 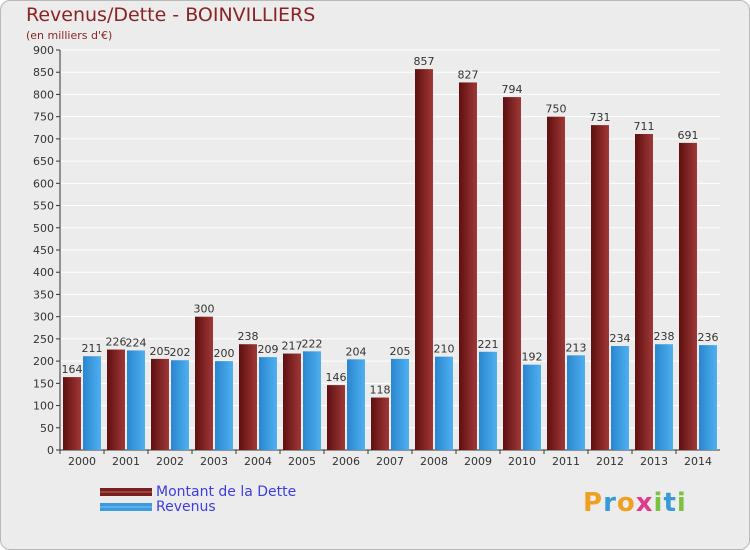 What do you see at coordinates (444, 349) in the screenshot?
I see `data-label-revenus: 210` at bounding box center [444, 349].